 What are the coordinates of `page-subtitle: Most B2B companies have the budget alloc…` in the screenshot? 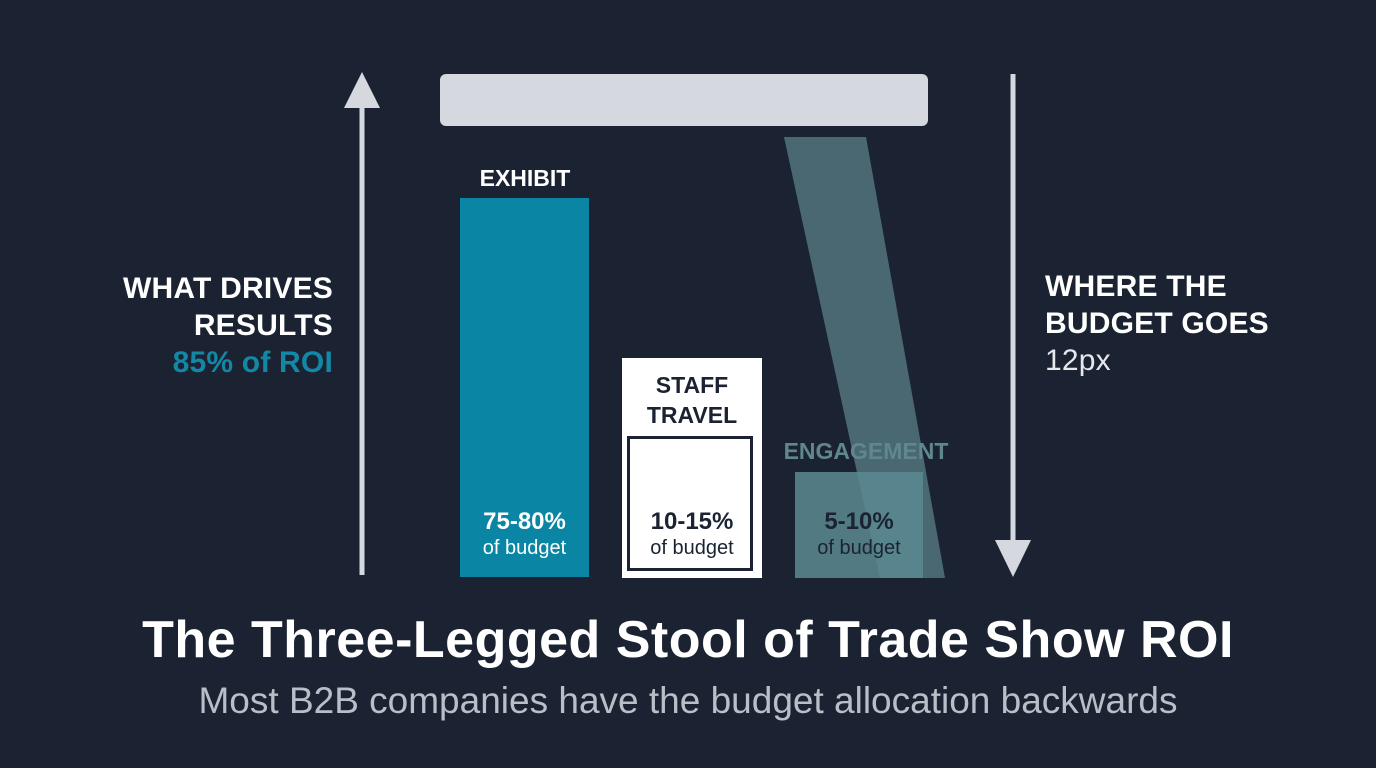 It's located at (688, 700).